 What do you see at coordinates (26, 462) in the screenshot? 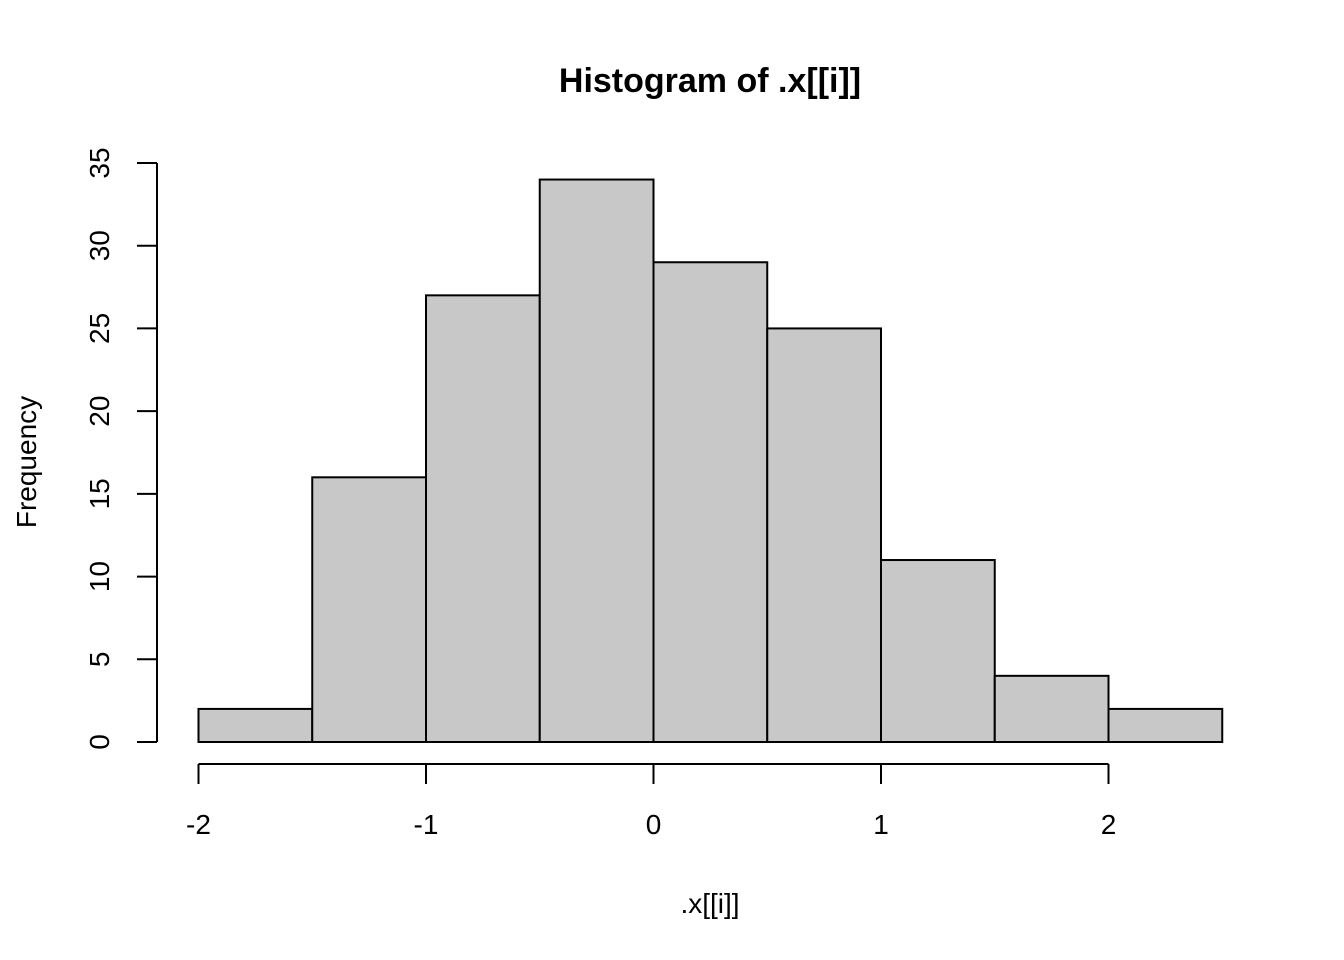
I see `y-axis-label: Frequency` at bounding box center [26, 462].